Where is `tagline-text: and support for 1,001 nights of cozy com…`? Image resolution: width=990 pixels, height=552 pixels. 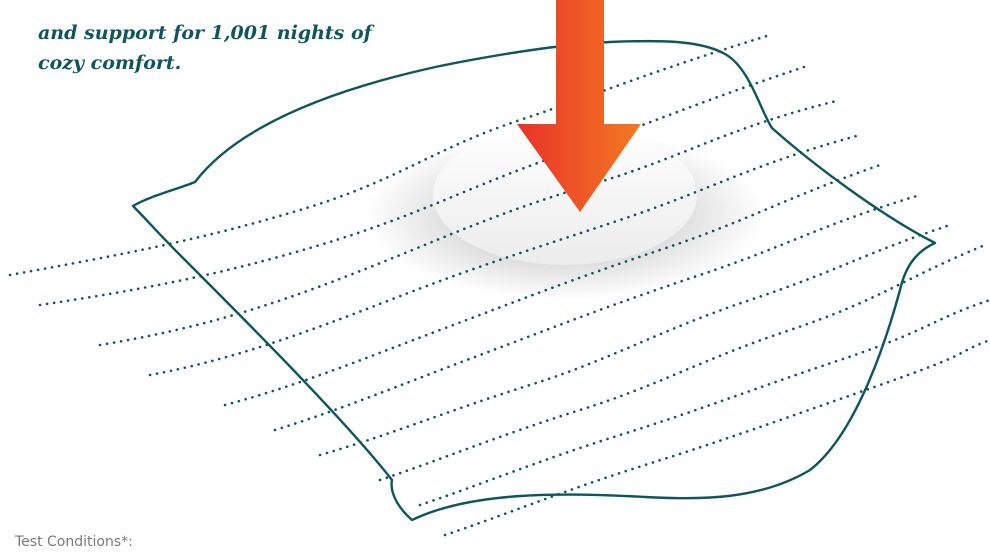
tagline-text: and support for 1,001 nights of cozy com… is located at coordinates (205, 48).